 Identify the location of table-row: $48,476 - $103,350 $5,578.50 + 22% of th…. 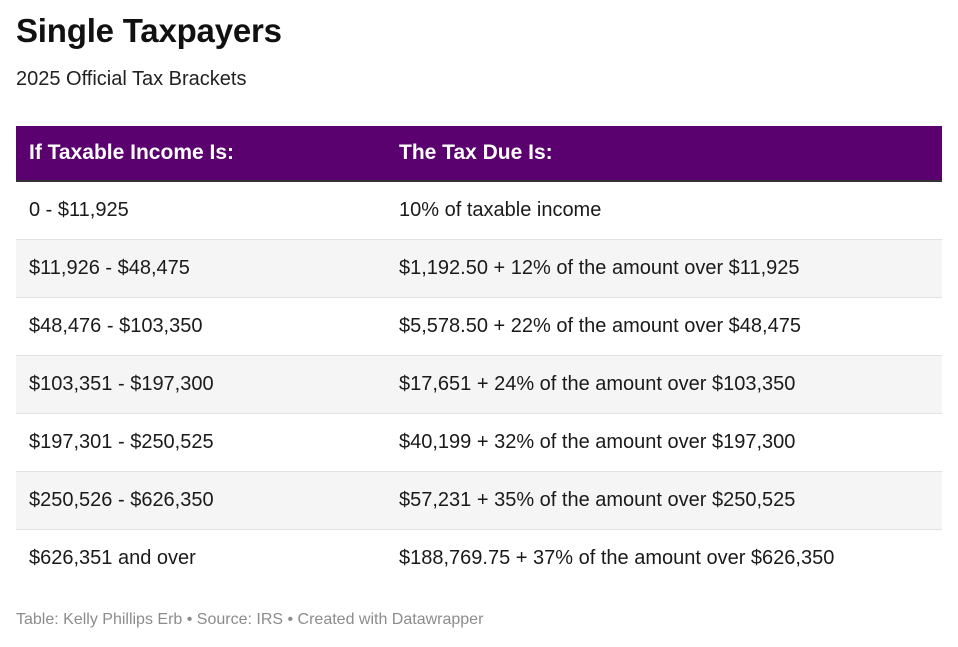
(479, 327).